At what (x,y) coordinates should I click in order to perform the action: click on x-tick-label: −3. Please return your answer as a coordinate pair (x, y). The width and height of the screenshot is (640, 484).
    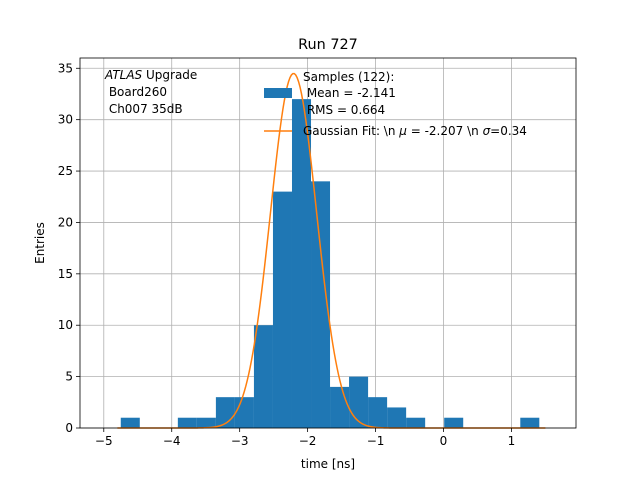
    Looking at the image, I should click on (240, 441).